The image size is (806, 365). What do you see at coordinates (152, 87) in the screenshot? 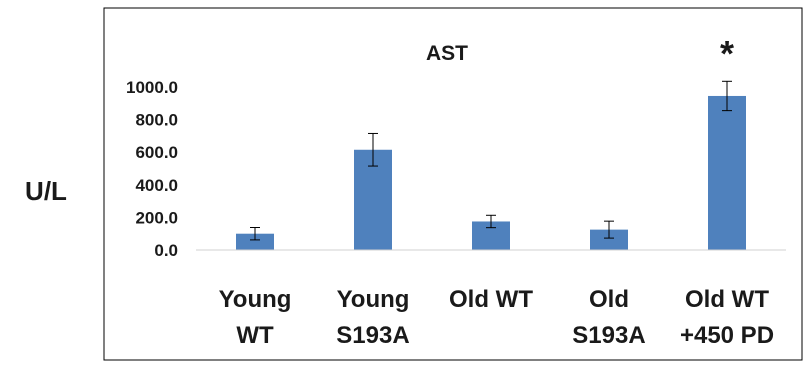
I see `y-tick-label: 1000.0` at bounding box center [152, 87].